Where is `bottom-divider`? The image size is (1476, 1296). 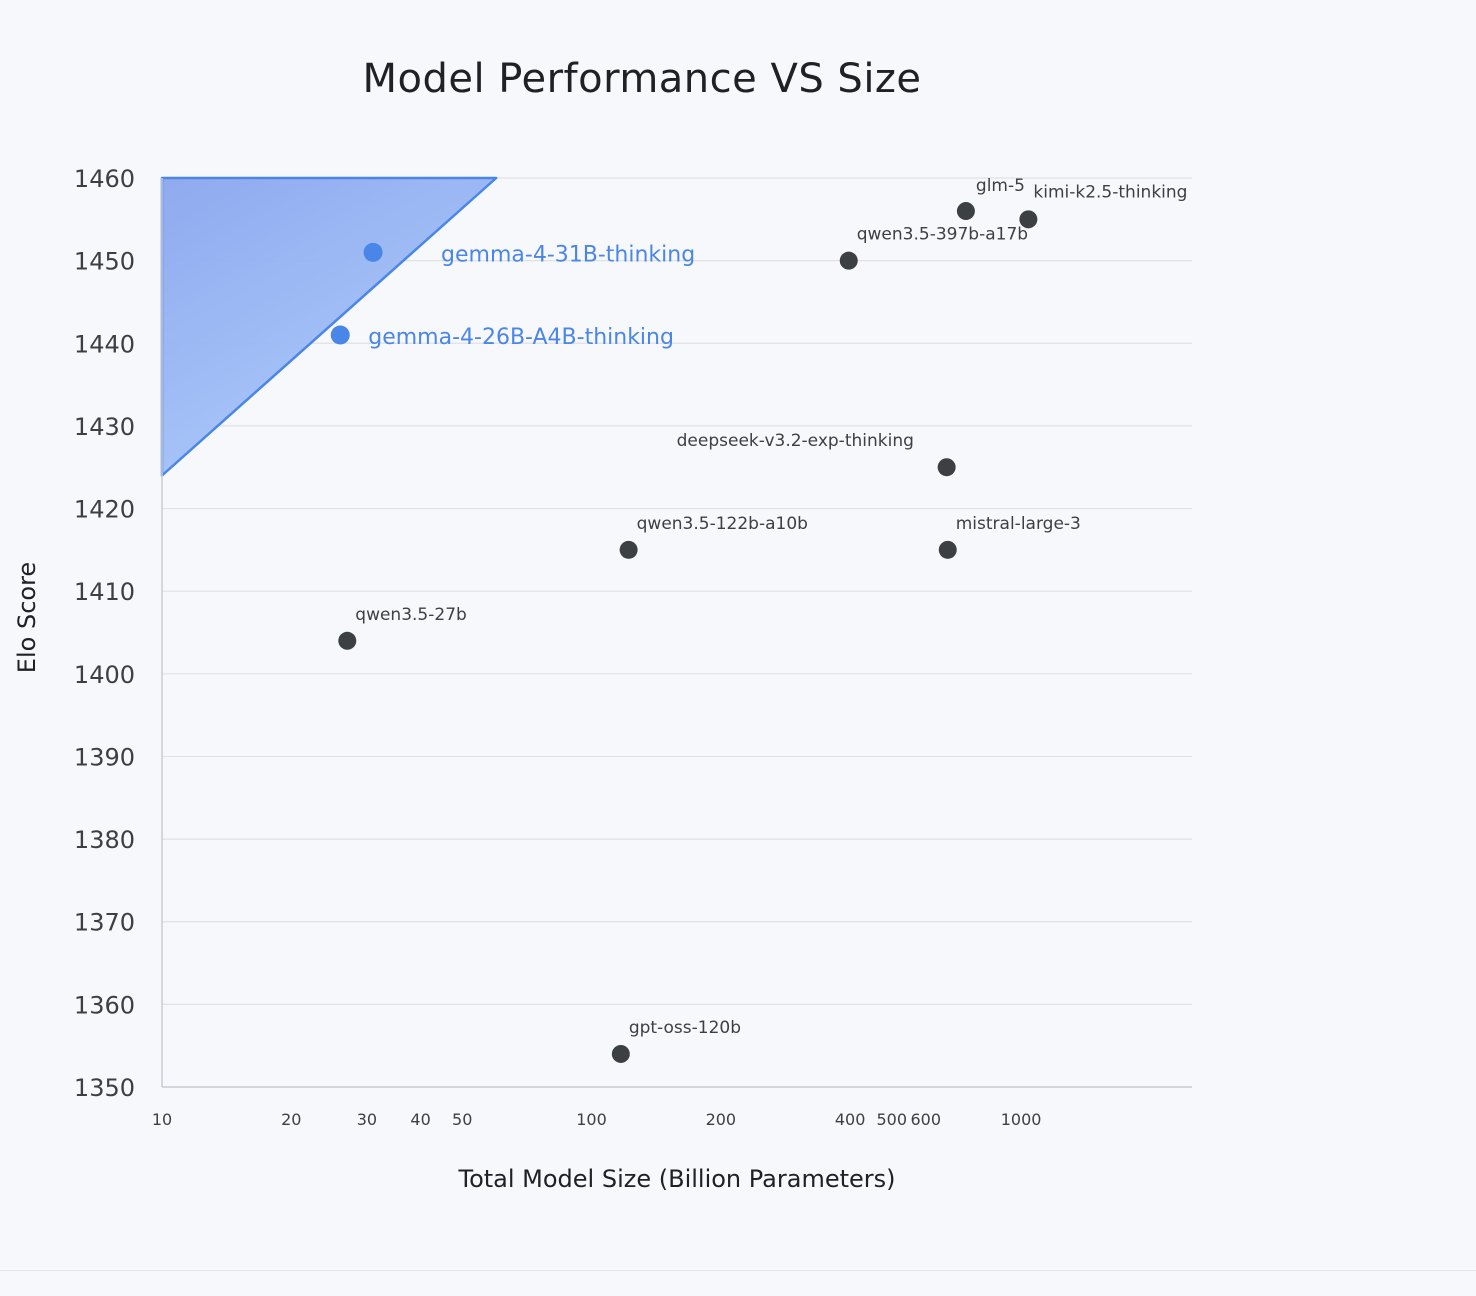
bottom-divider is located at coordinates (738, 1270).